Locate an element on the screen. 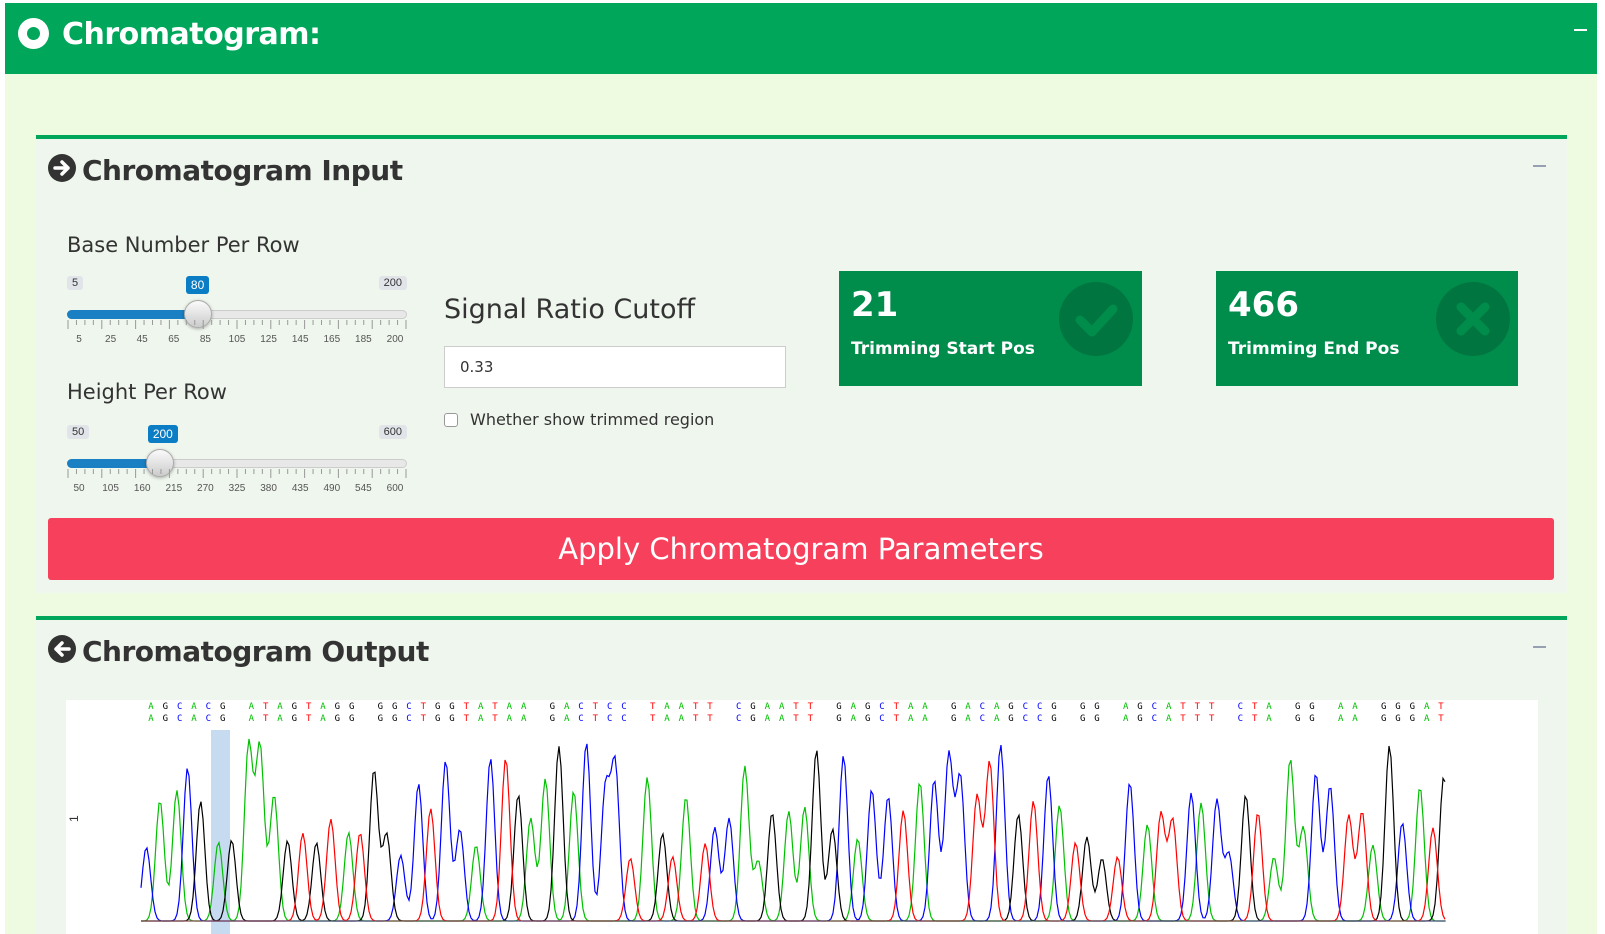 This screenshot has height=934, width=1605. slider-tick-label: 145 is located at coordinates (300, 339).